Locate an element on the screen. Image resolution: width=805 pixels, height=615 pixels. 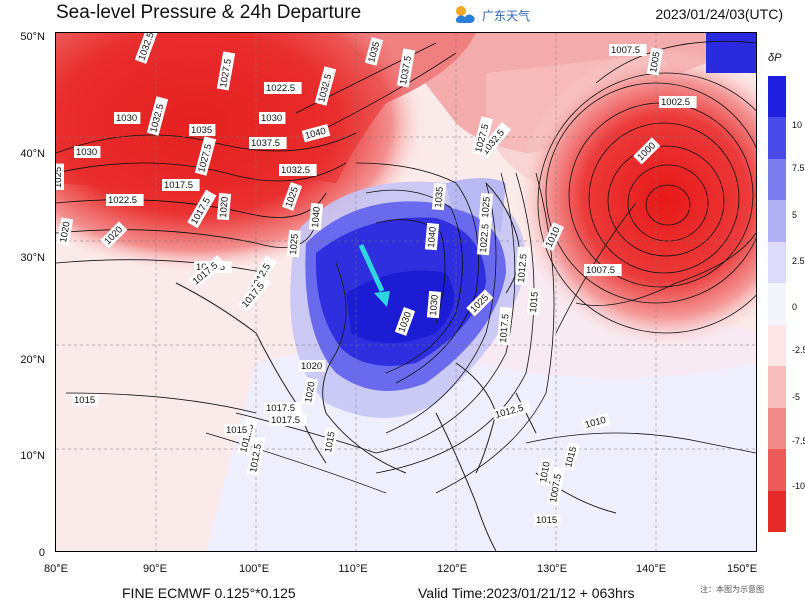
isobar-label: 1007.5 is located at coordinates (556, 486).